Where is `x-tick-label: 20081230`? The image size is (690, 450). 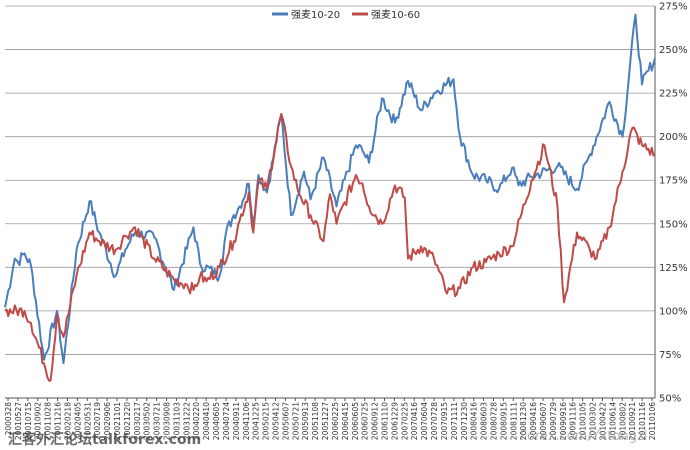 x-tick-label: 20081230 is located at coordinates (523, 421).